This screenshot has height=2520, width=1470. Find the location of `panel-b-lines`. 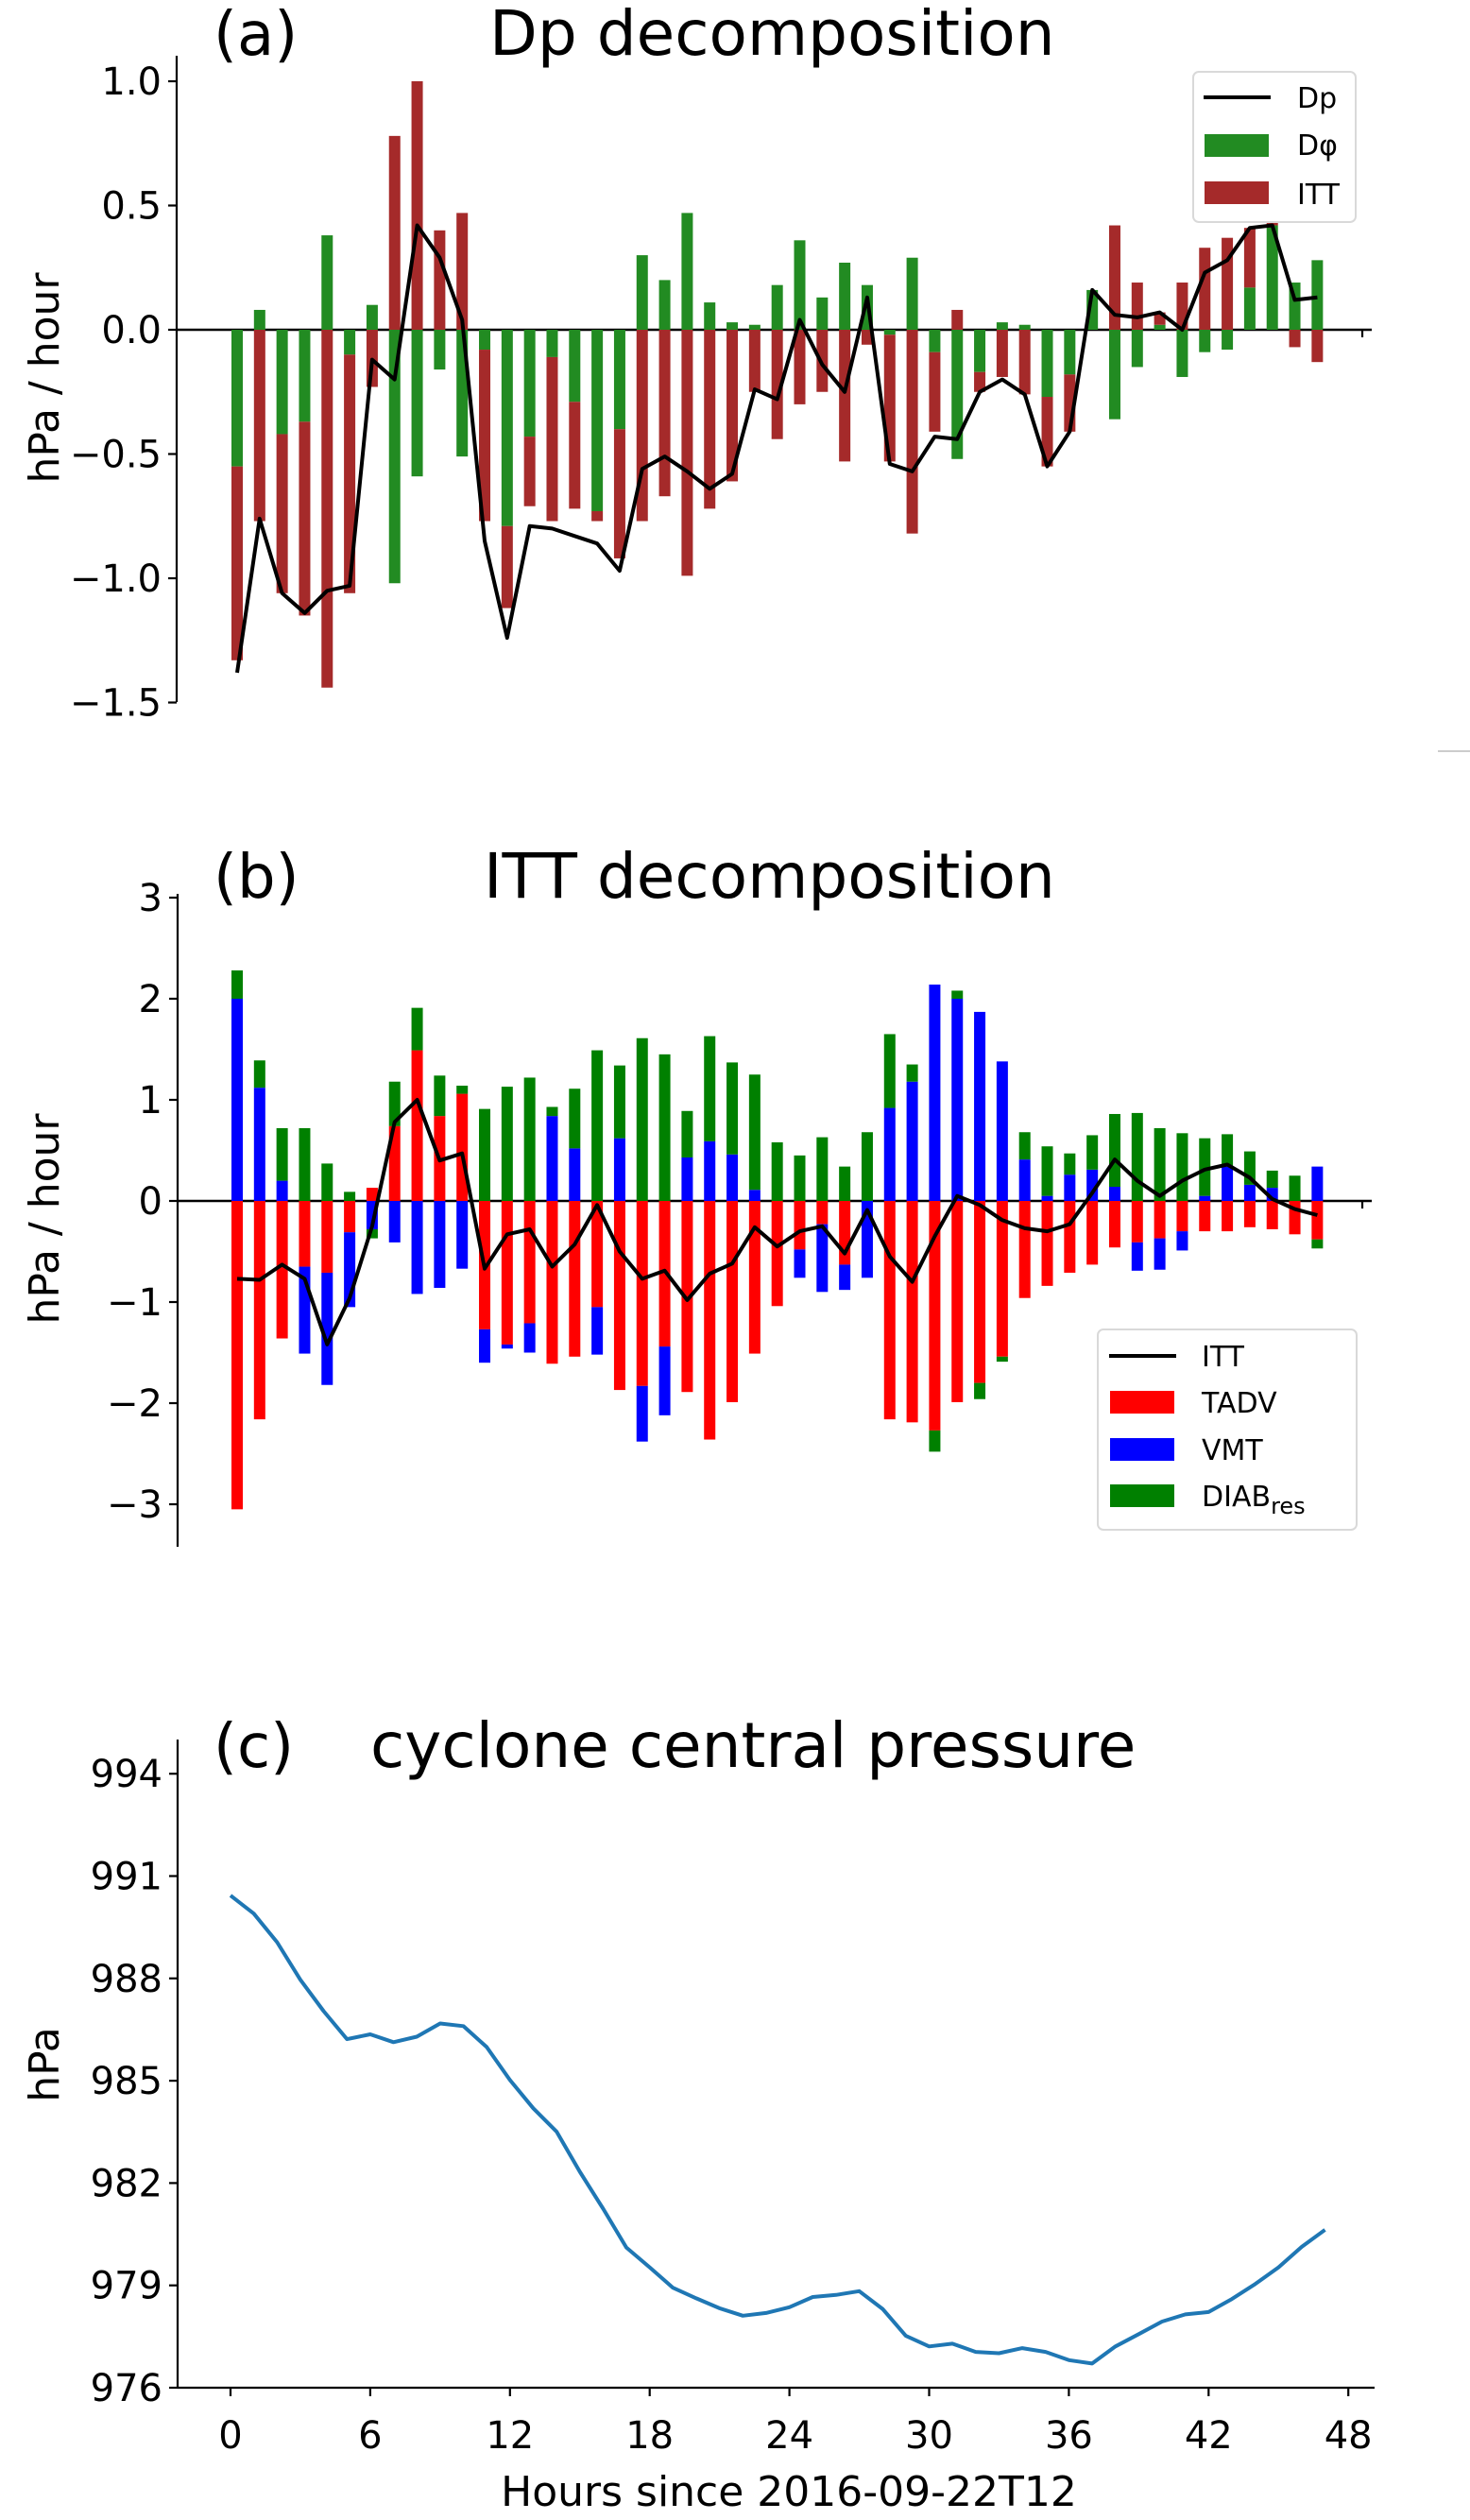

panel-b-lines is located at coordinates (777, 1222).